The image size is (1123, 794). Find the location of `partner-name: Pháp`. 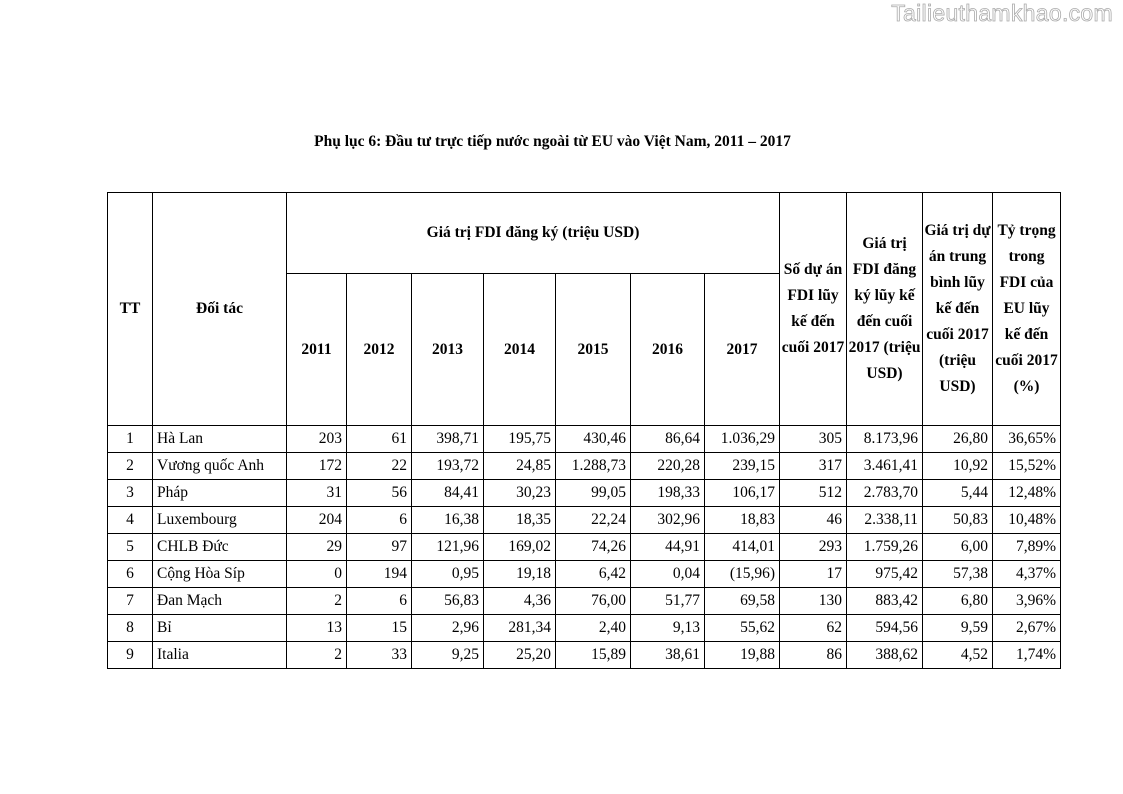

partner-name: Pháp is located at coordinates (219, 493).